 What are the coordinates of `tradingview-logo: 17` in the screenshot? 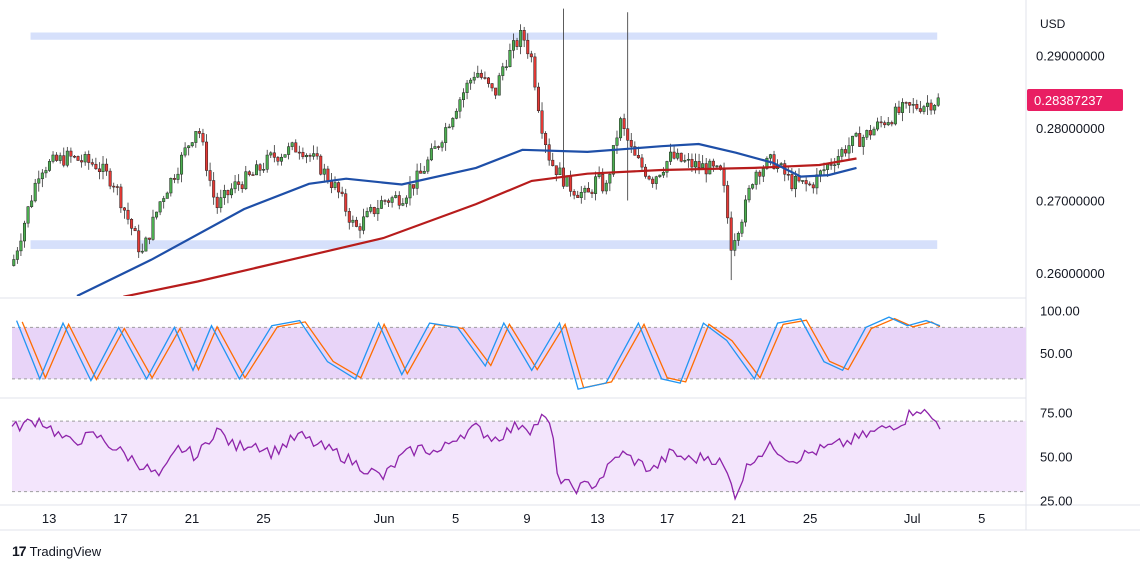 It's located at (19, 551).